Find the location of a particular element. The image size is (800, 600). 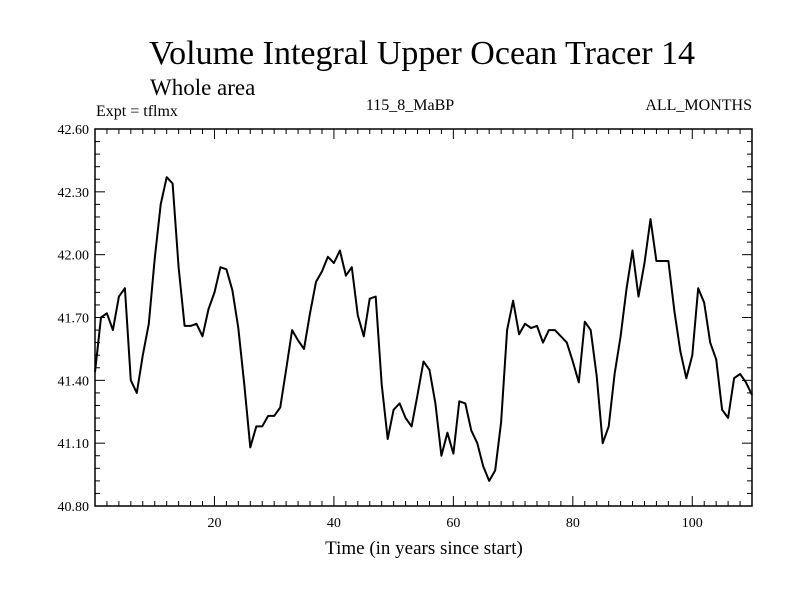

period-label: ALL_MONTHS is located at coordinates (698, 105).